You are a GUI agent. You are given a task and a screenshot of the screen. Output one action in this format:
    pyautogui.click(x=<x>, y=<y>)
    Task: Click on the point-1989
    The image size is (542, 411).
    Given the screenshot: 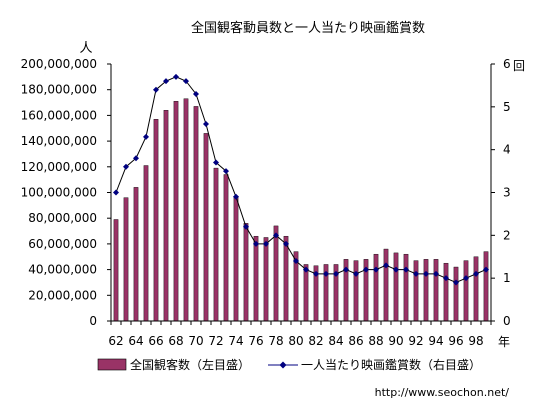 What is the action you would take?
    pyautogui.click(x=386, y=265)
    